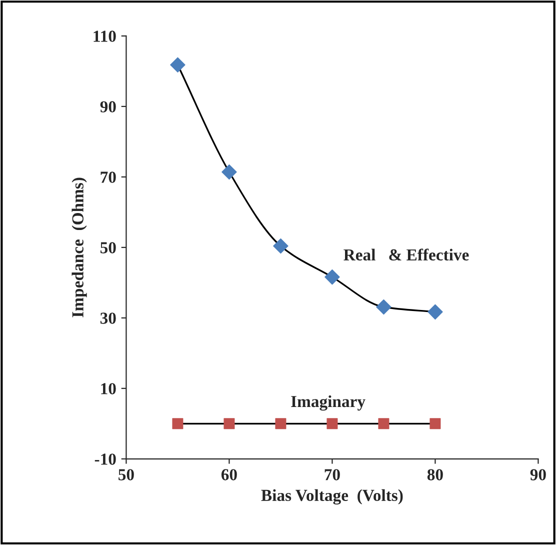 The image size is (556, 545). Describe the element at coordinates (108, 388) in the screenshot. I see `y-tick-label: 10` at that location.